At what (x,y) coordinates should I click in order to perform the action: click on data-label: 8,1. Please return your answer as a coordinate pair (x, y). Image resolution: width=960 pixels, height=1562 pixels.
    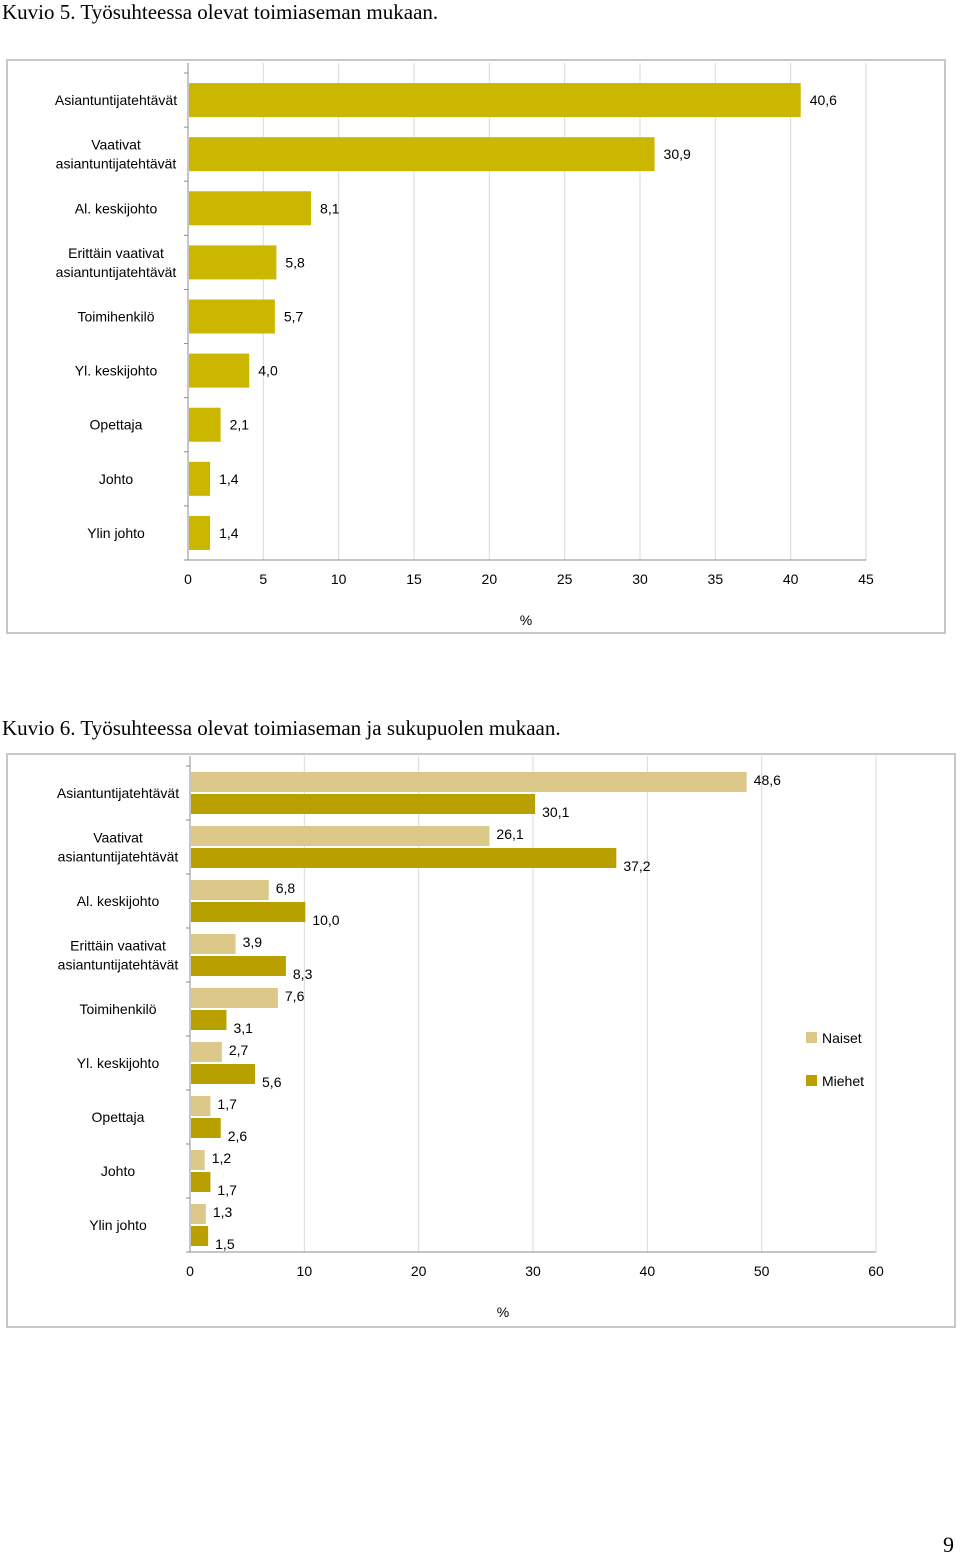
    Looking at the image, I should click on (330, 208).